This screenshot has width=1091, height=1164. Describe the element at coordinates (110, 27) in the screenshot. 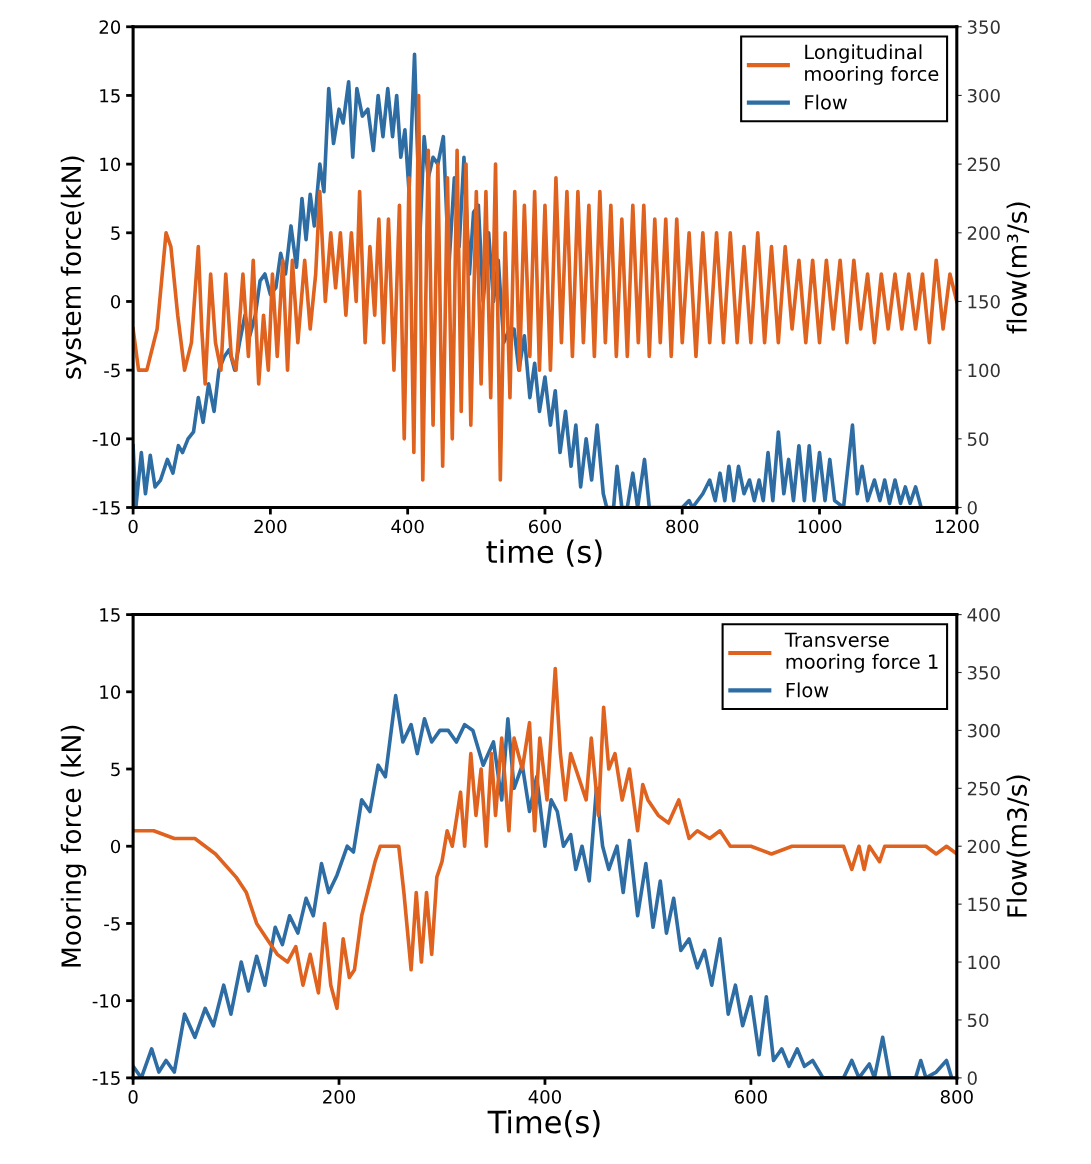

I see `y-tick-label: 20` at that location.